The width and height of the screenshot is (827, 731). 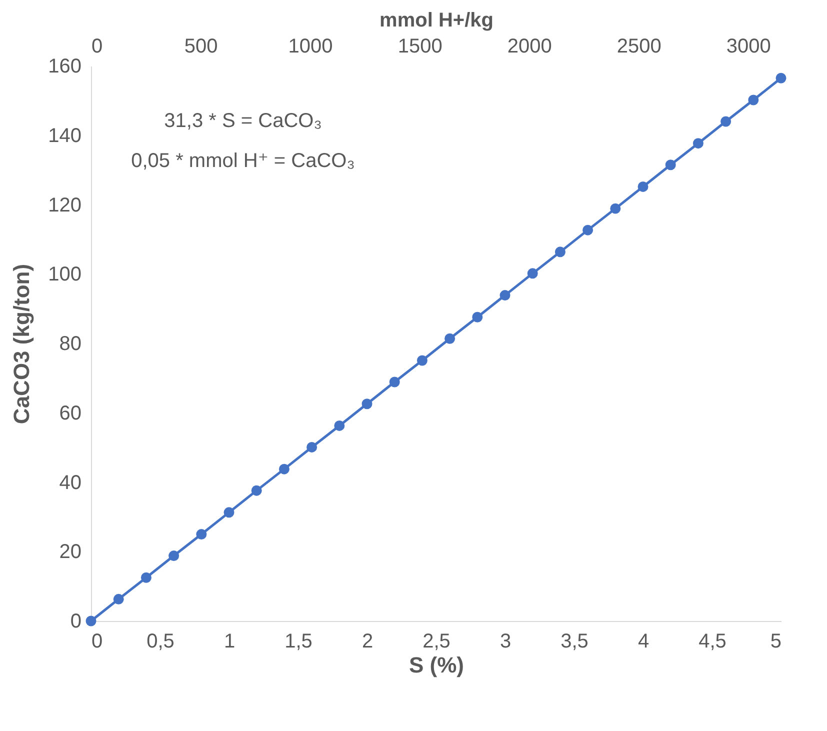 I want to click on annotation: 0,05 * mmol H⁺ = CaCO₃, so click(x=243, y=161).